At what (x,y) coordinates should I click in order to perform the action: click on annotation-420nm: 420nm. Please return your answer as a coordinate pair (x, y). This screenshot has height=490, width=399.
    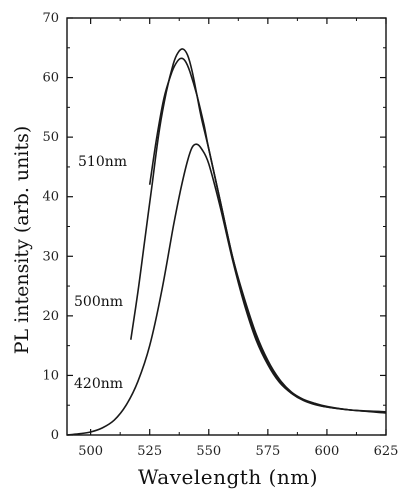
    Looking at the image, I should click on (98, 384).